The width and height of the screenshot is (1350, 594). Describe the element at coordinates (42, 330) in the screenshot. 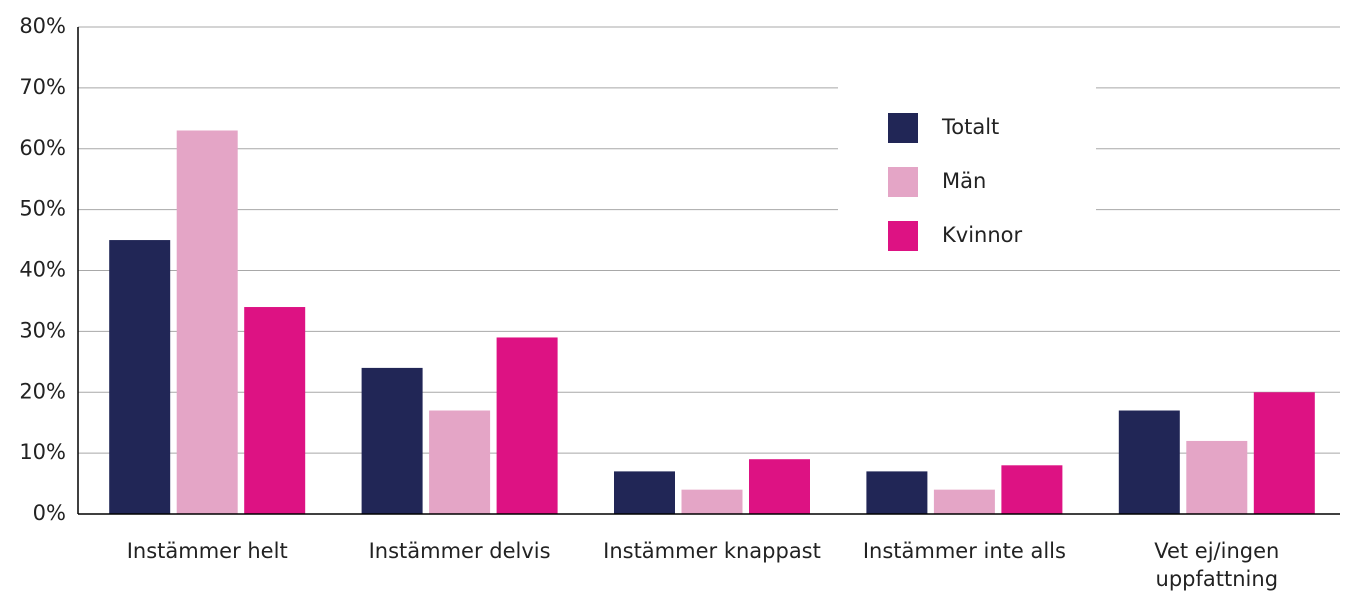

I see `y-tick-label: 30%` at that location.